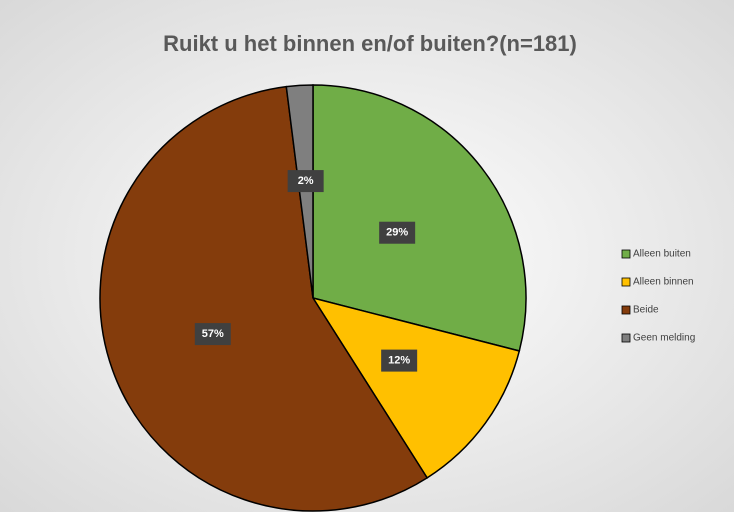  I want to click on chart-title: Ruikt u het binnen en/of buiten?(n=181), so click(370, 43).